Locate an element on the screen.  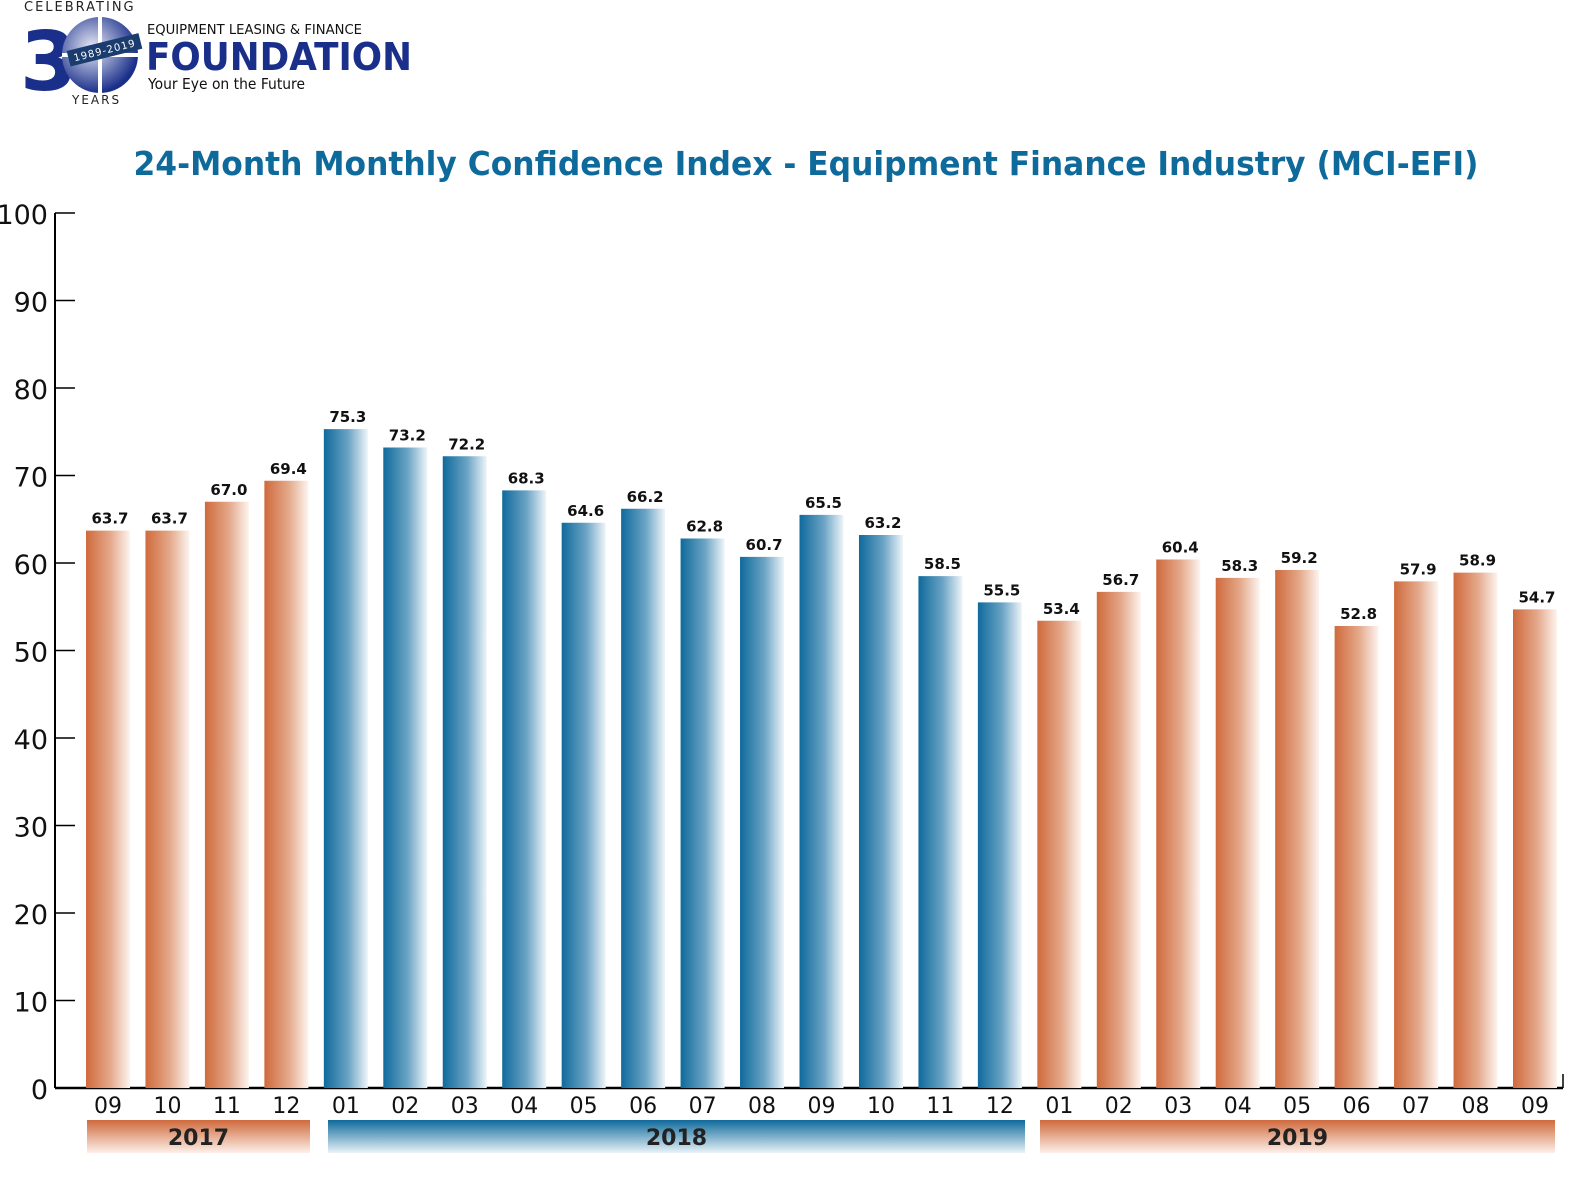
logo-org-line: EQUIPMENT LEASING & FINANCE is located at coordinates (254, 30).